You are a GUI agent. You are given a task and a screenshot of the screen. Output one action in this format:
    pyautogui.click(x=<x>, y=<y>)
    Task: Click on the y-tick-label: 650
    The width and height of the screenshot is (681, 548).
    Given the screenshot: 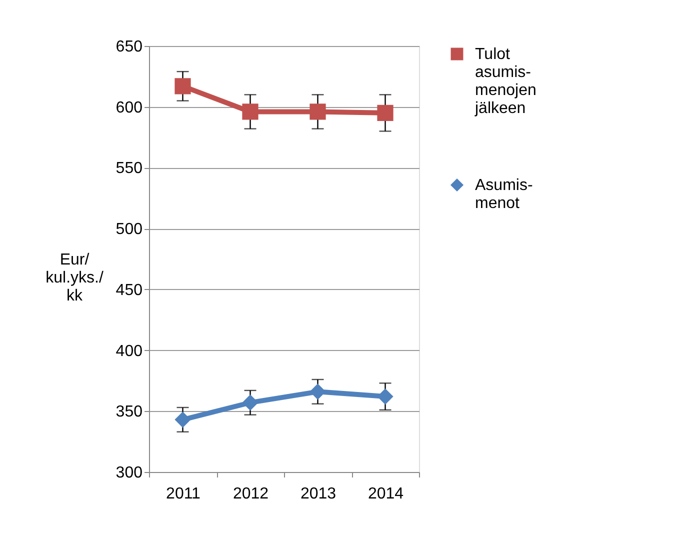 What is the action you would take?
    pyautogui.click(x=129, y=47)
    